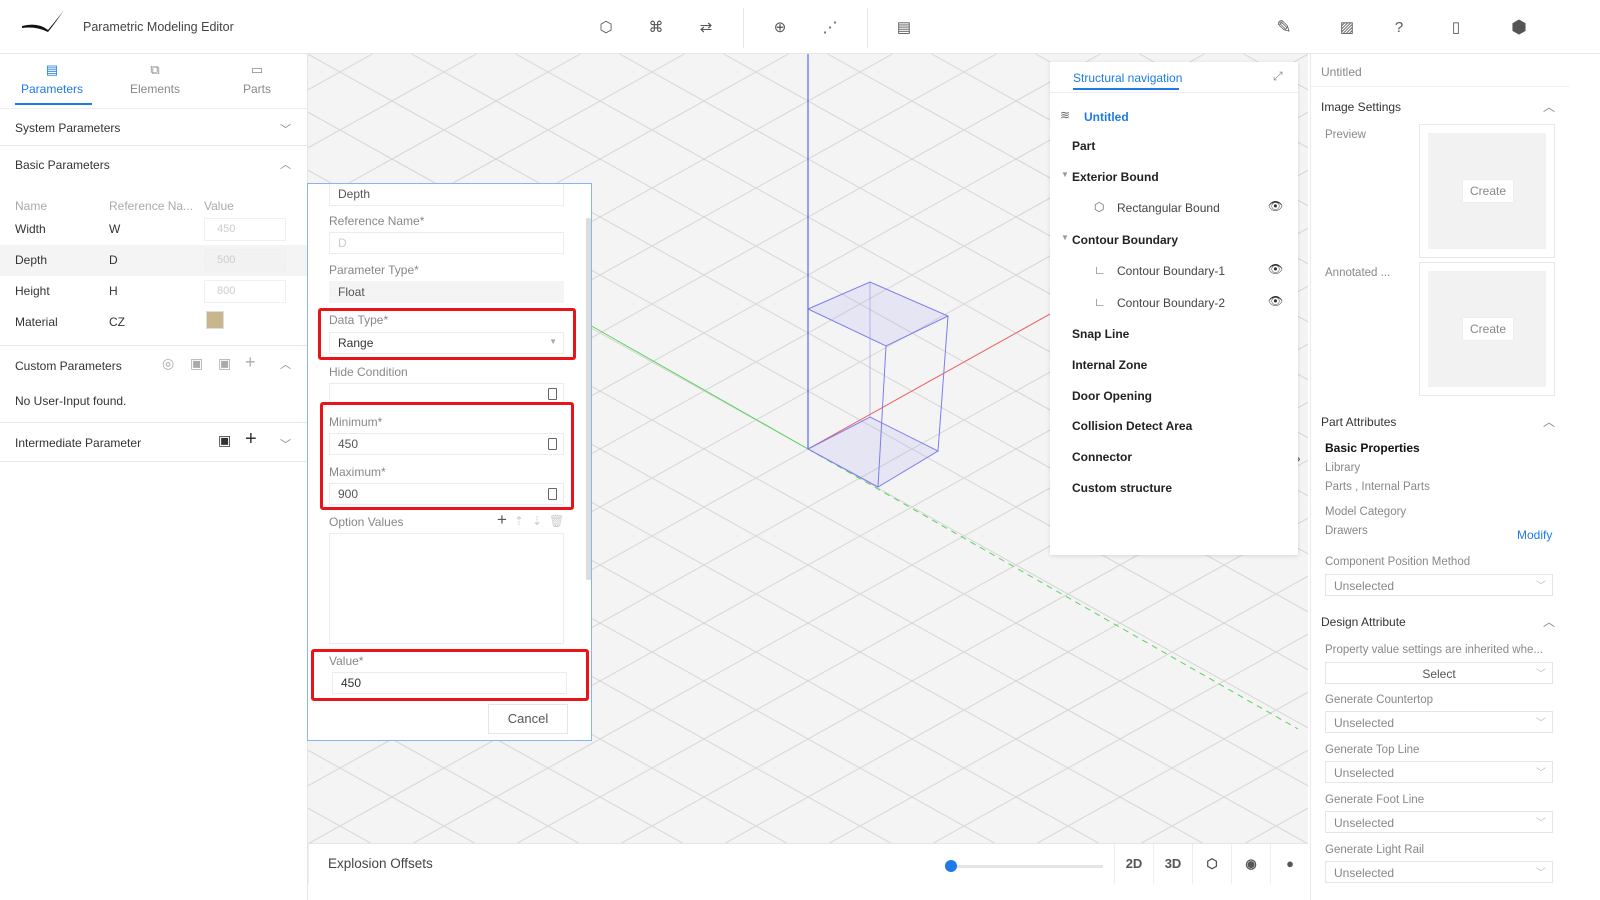  I want to click on nav-item: Door Opening, so click(1112, 396).